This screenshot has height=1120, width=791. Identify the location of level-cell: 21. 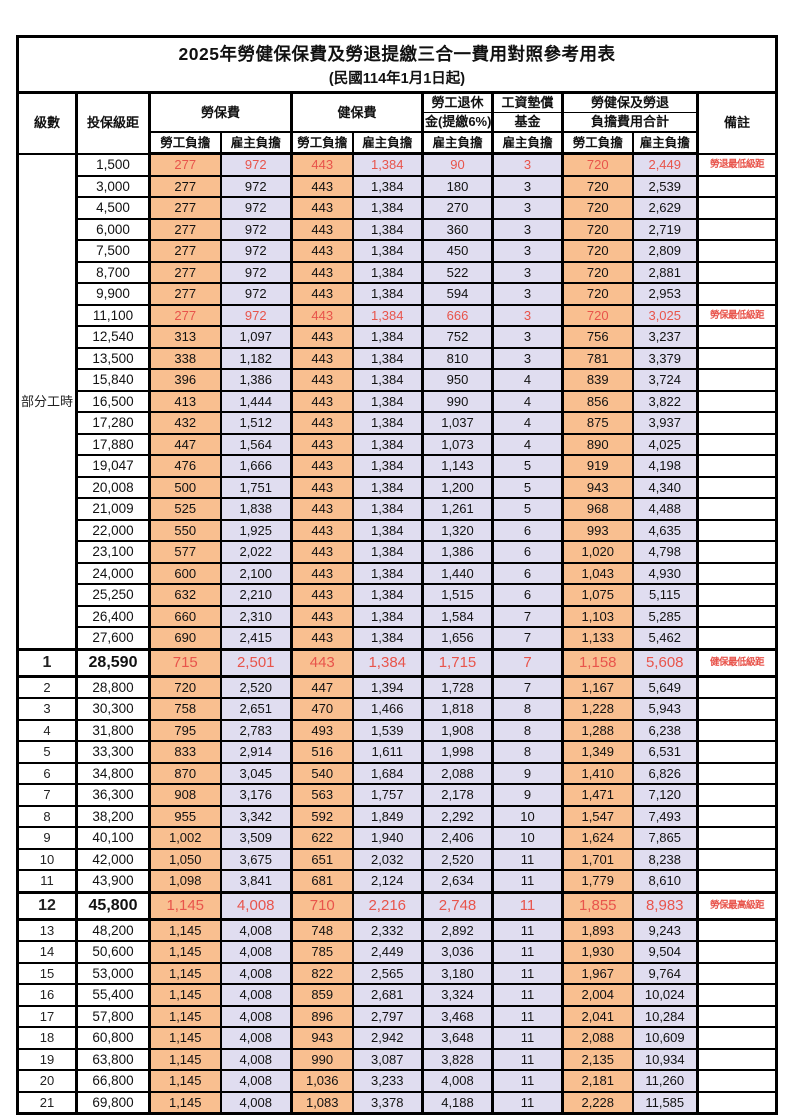
(47, 1102).